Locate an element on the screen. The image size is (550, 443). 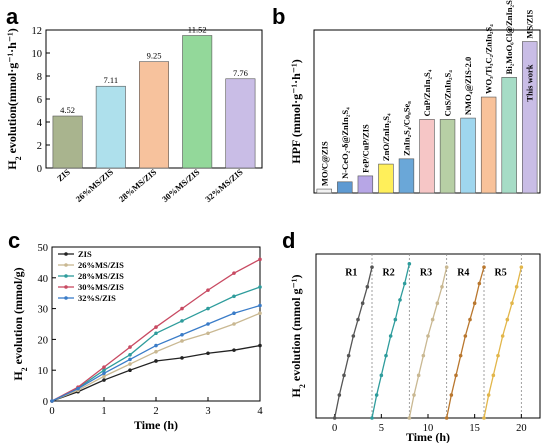
y-tick-label: 50 is located at coordinates (43, 248).